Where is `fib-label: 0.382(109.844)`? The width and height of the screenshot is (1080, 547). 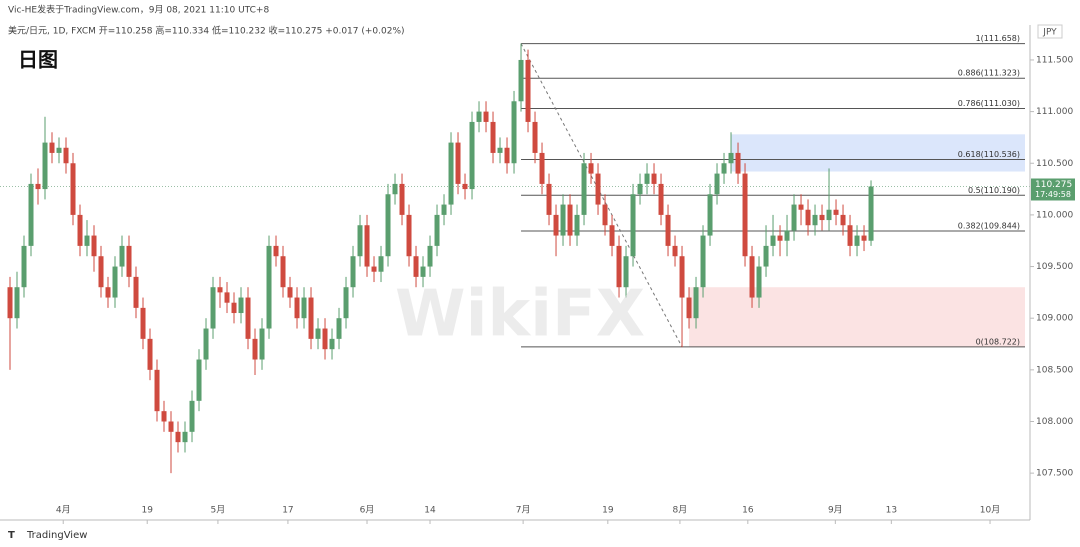 fib-label: 0.382(109.844) is located at coordinates (989, 226).